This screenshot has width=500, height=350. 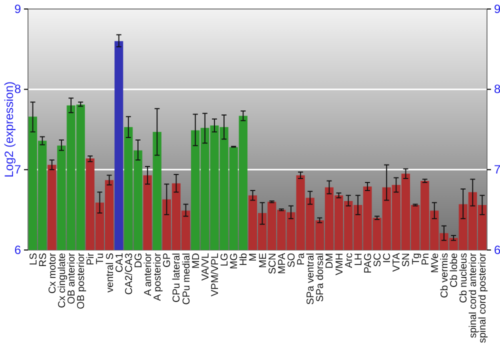 What do you see at coordinates (129, 273) in the screenshot?
I see `x-tick-label: CA2/CA3` at bounding box center [129, 273].